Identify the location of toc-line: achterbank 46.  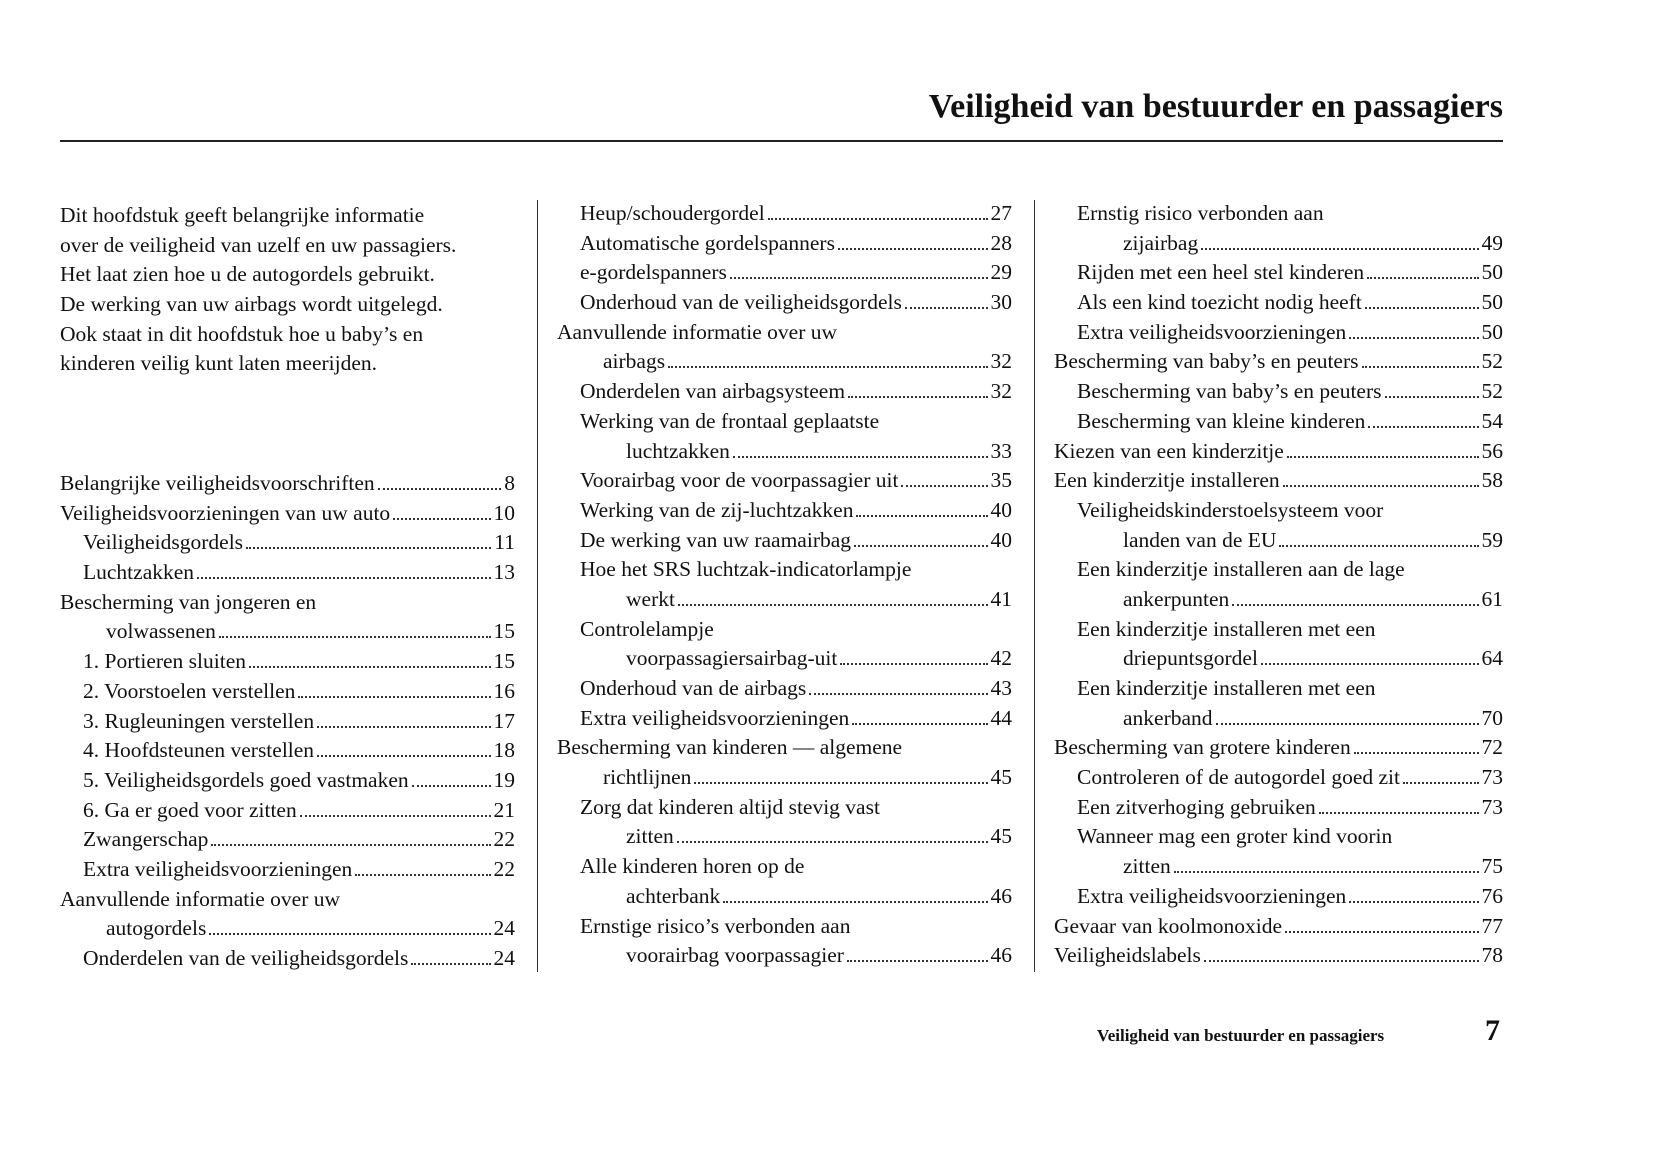
(784, 897).